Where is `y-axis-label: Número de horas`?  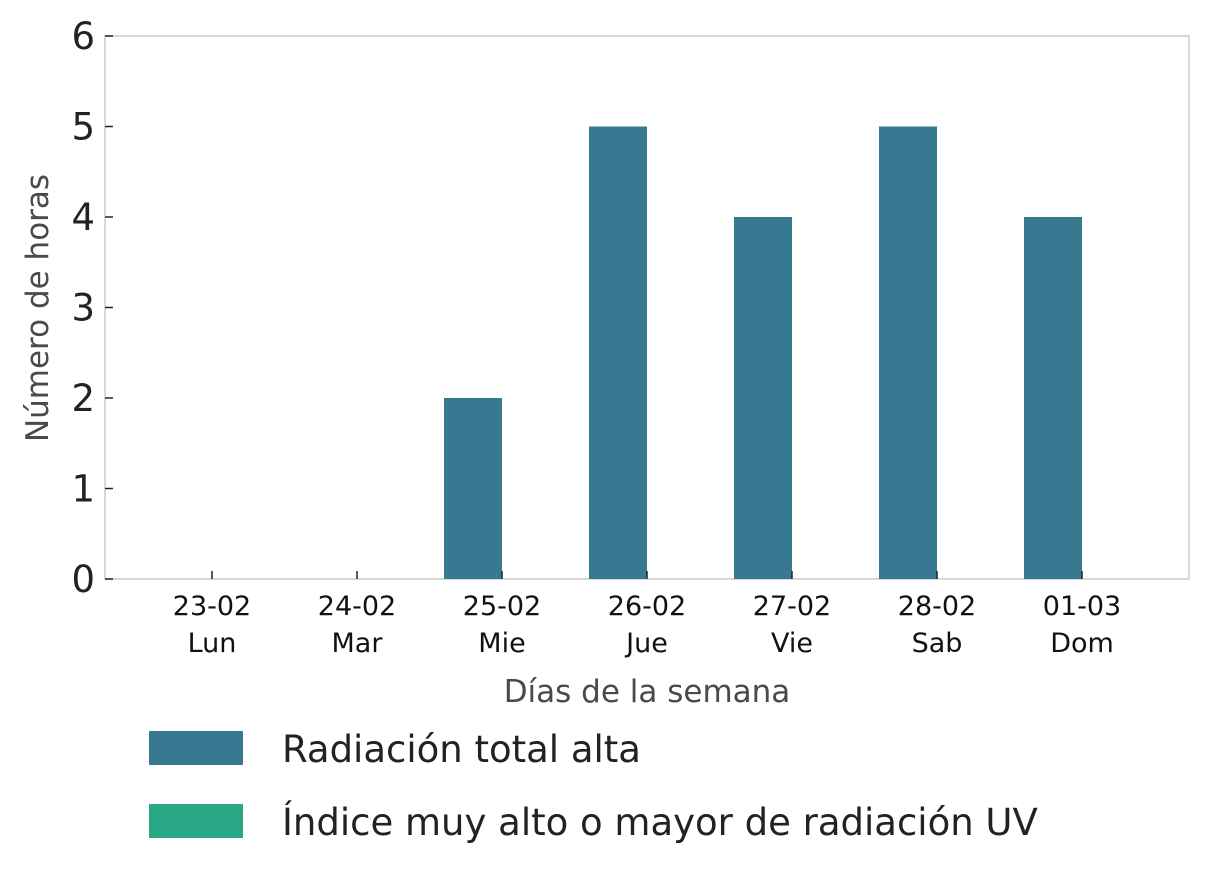 y-axis-label: Número de horas is located at coordinates (38, 308).